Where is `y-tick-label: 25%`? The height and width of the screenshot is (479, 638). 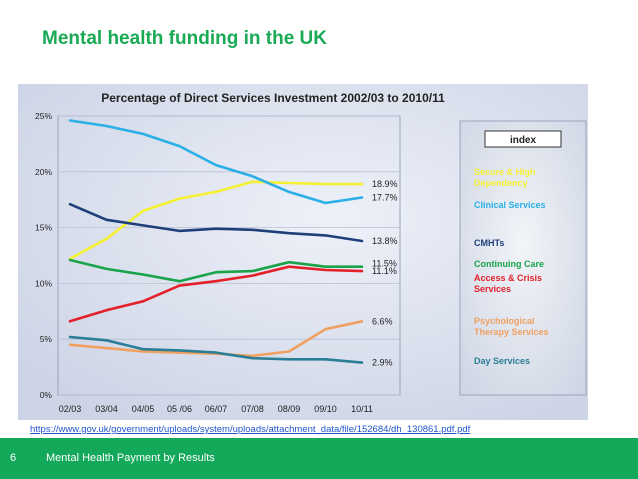 y-tick-label: 25% is located at coordinates (43, 116).